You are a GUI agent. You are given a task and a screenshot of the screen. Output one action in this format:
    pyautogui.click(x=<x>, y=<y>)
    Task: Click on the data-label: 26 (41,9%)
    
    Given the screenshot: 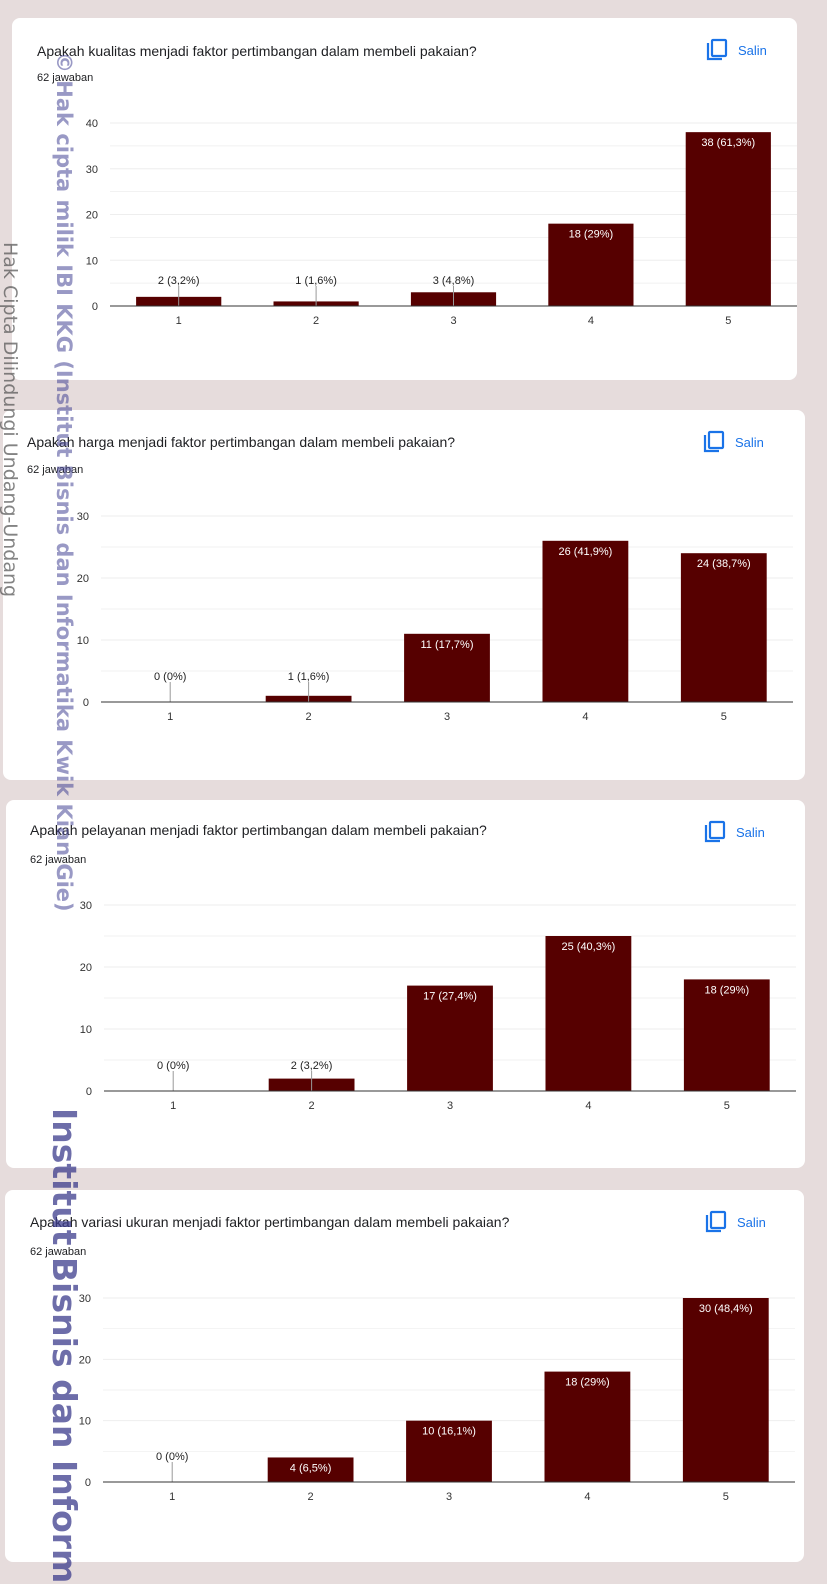 What is the action you would take?
    pyautogui.click(x=585, y=552)
    